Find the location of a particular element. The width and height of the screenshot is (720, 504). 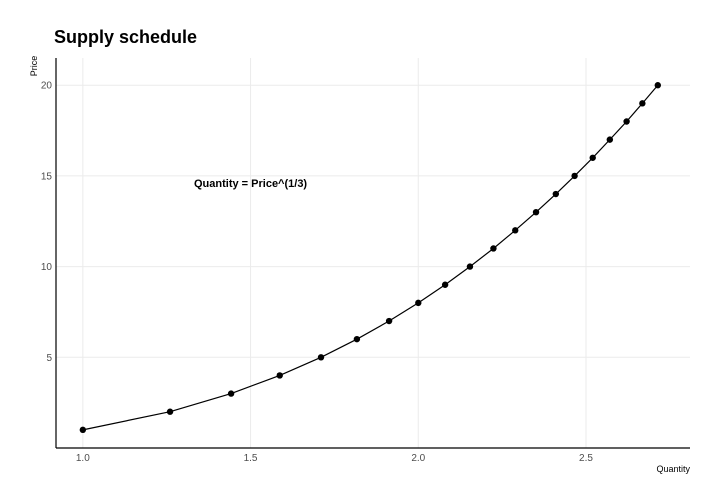

chart-title: Supply schedule is located at coordinates (125, 37).